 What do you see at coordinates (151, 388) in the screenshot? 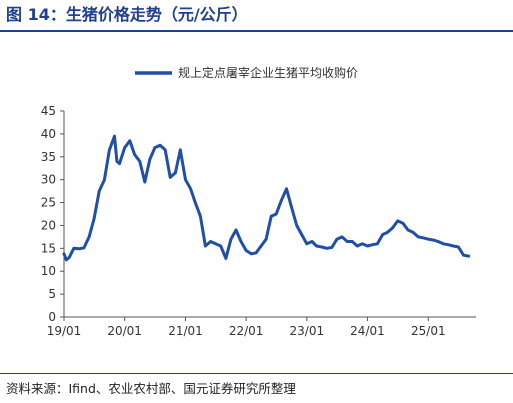
I see `source-note: 资料来源：Ifind、农业农村部、国元证券研究所整理` at bounding box center [151, 388].